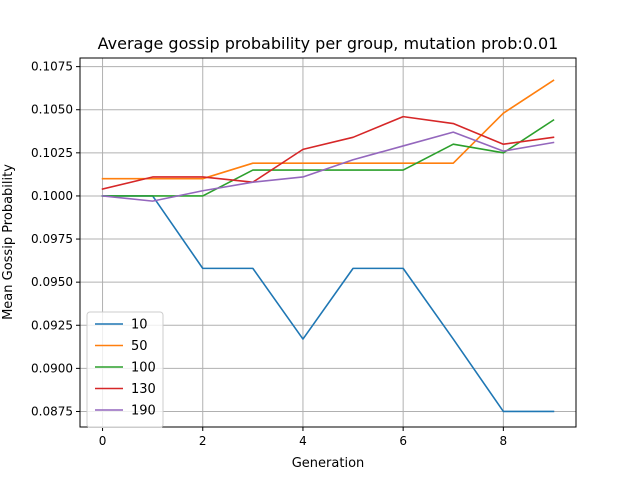  I want to click on legend-label-130: 130, so click(143, 389).